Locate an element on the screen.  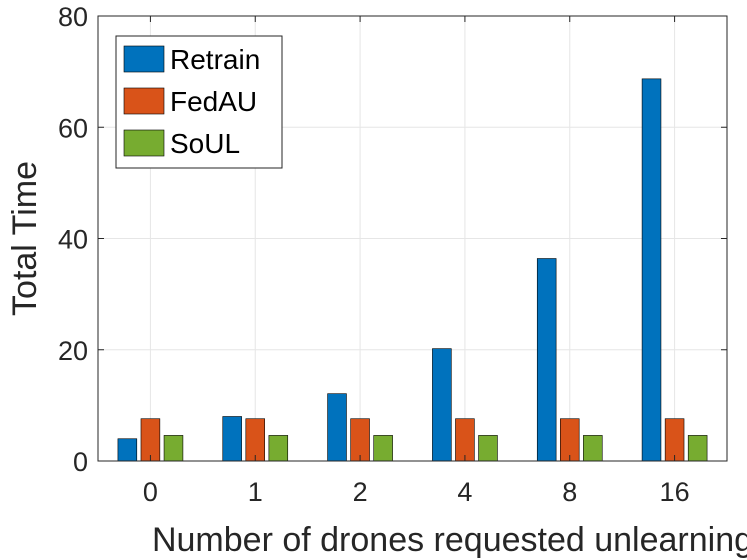
x-tick-label: 8 is located at coordinates (569, 492).